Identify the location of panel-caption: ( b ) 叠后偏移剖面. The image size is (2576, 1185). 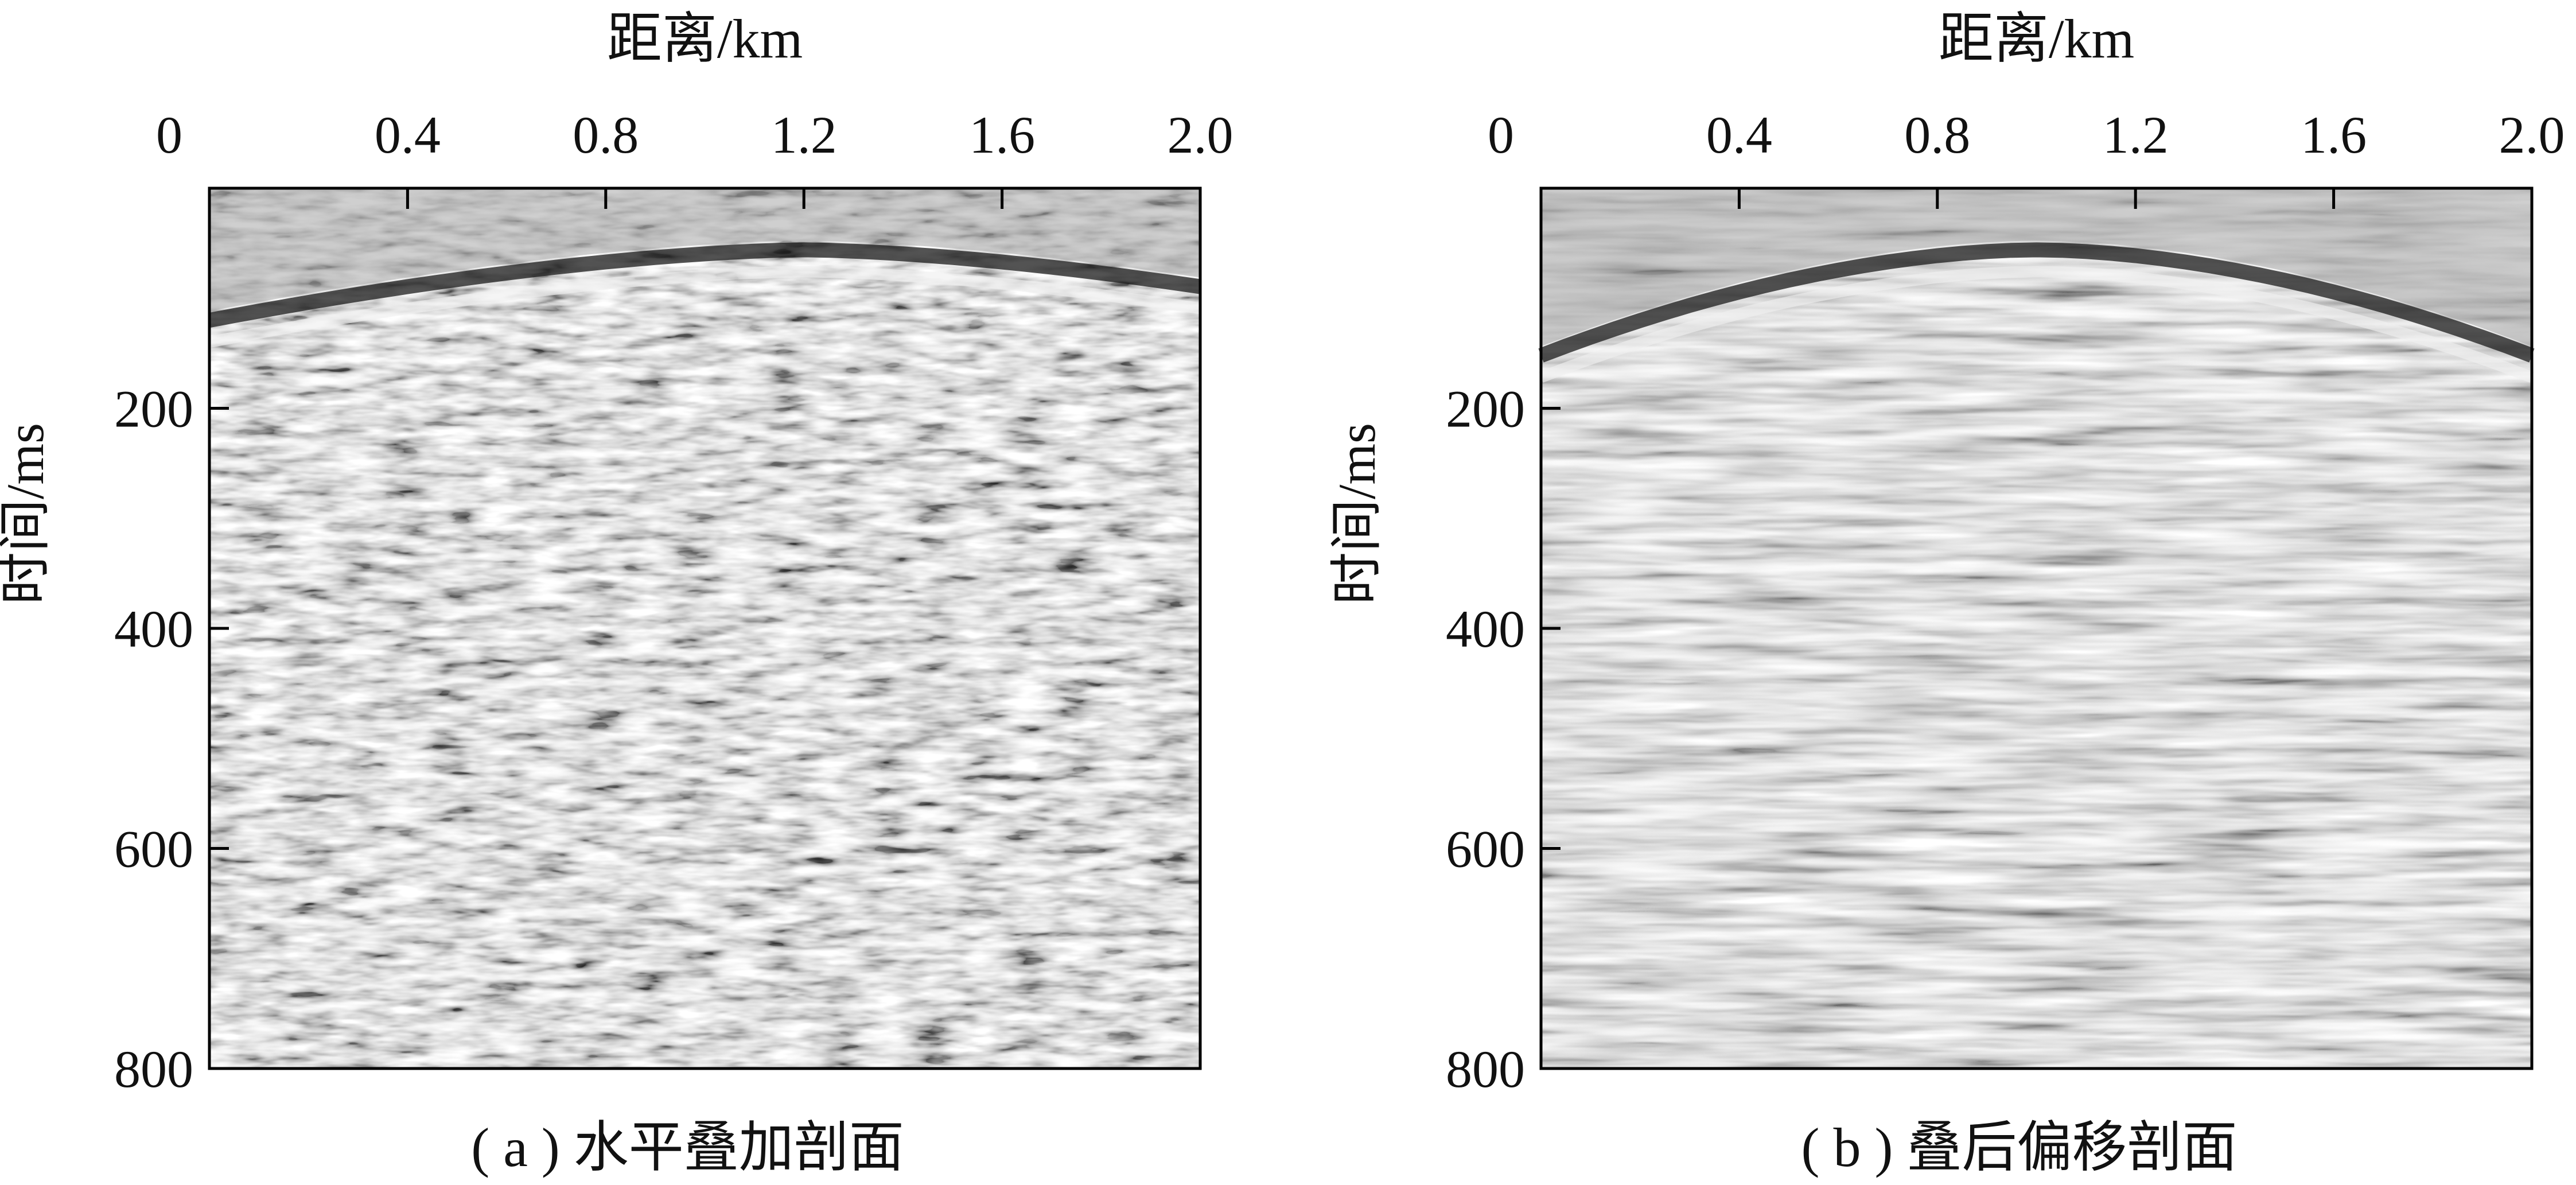
(2019, 1147).